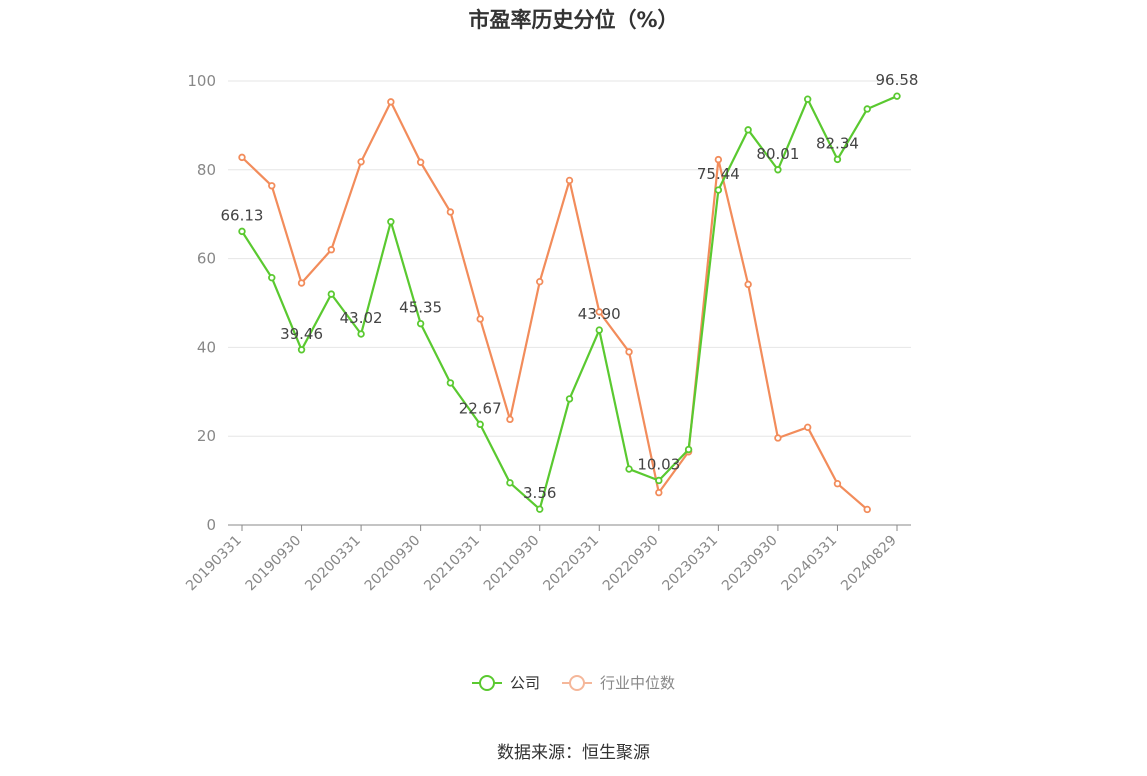 This screenshot has height=776, width=1147. Describe the element at coordinates (577, 682) in the screenshot. I see `legend-swatch-industry-median` at that location.